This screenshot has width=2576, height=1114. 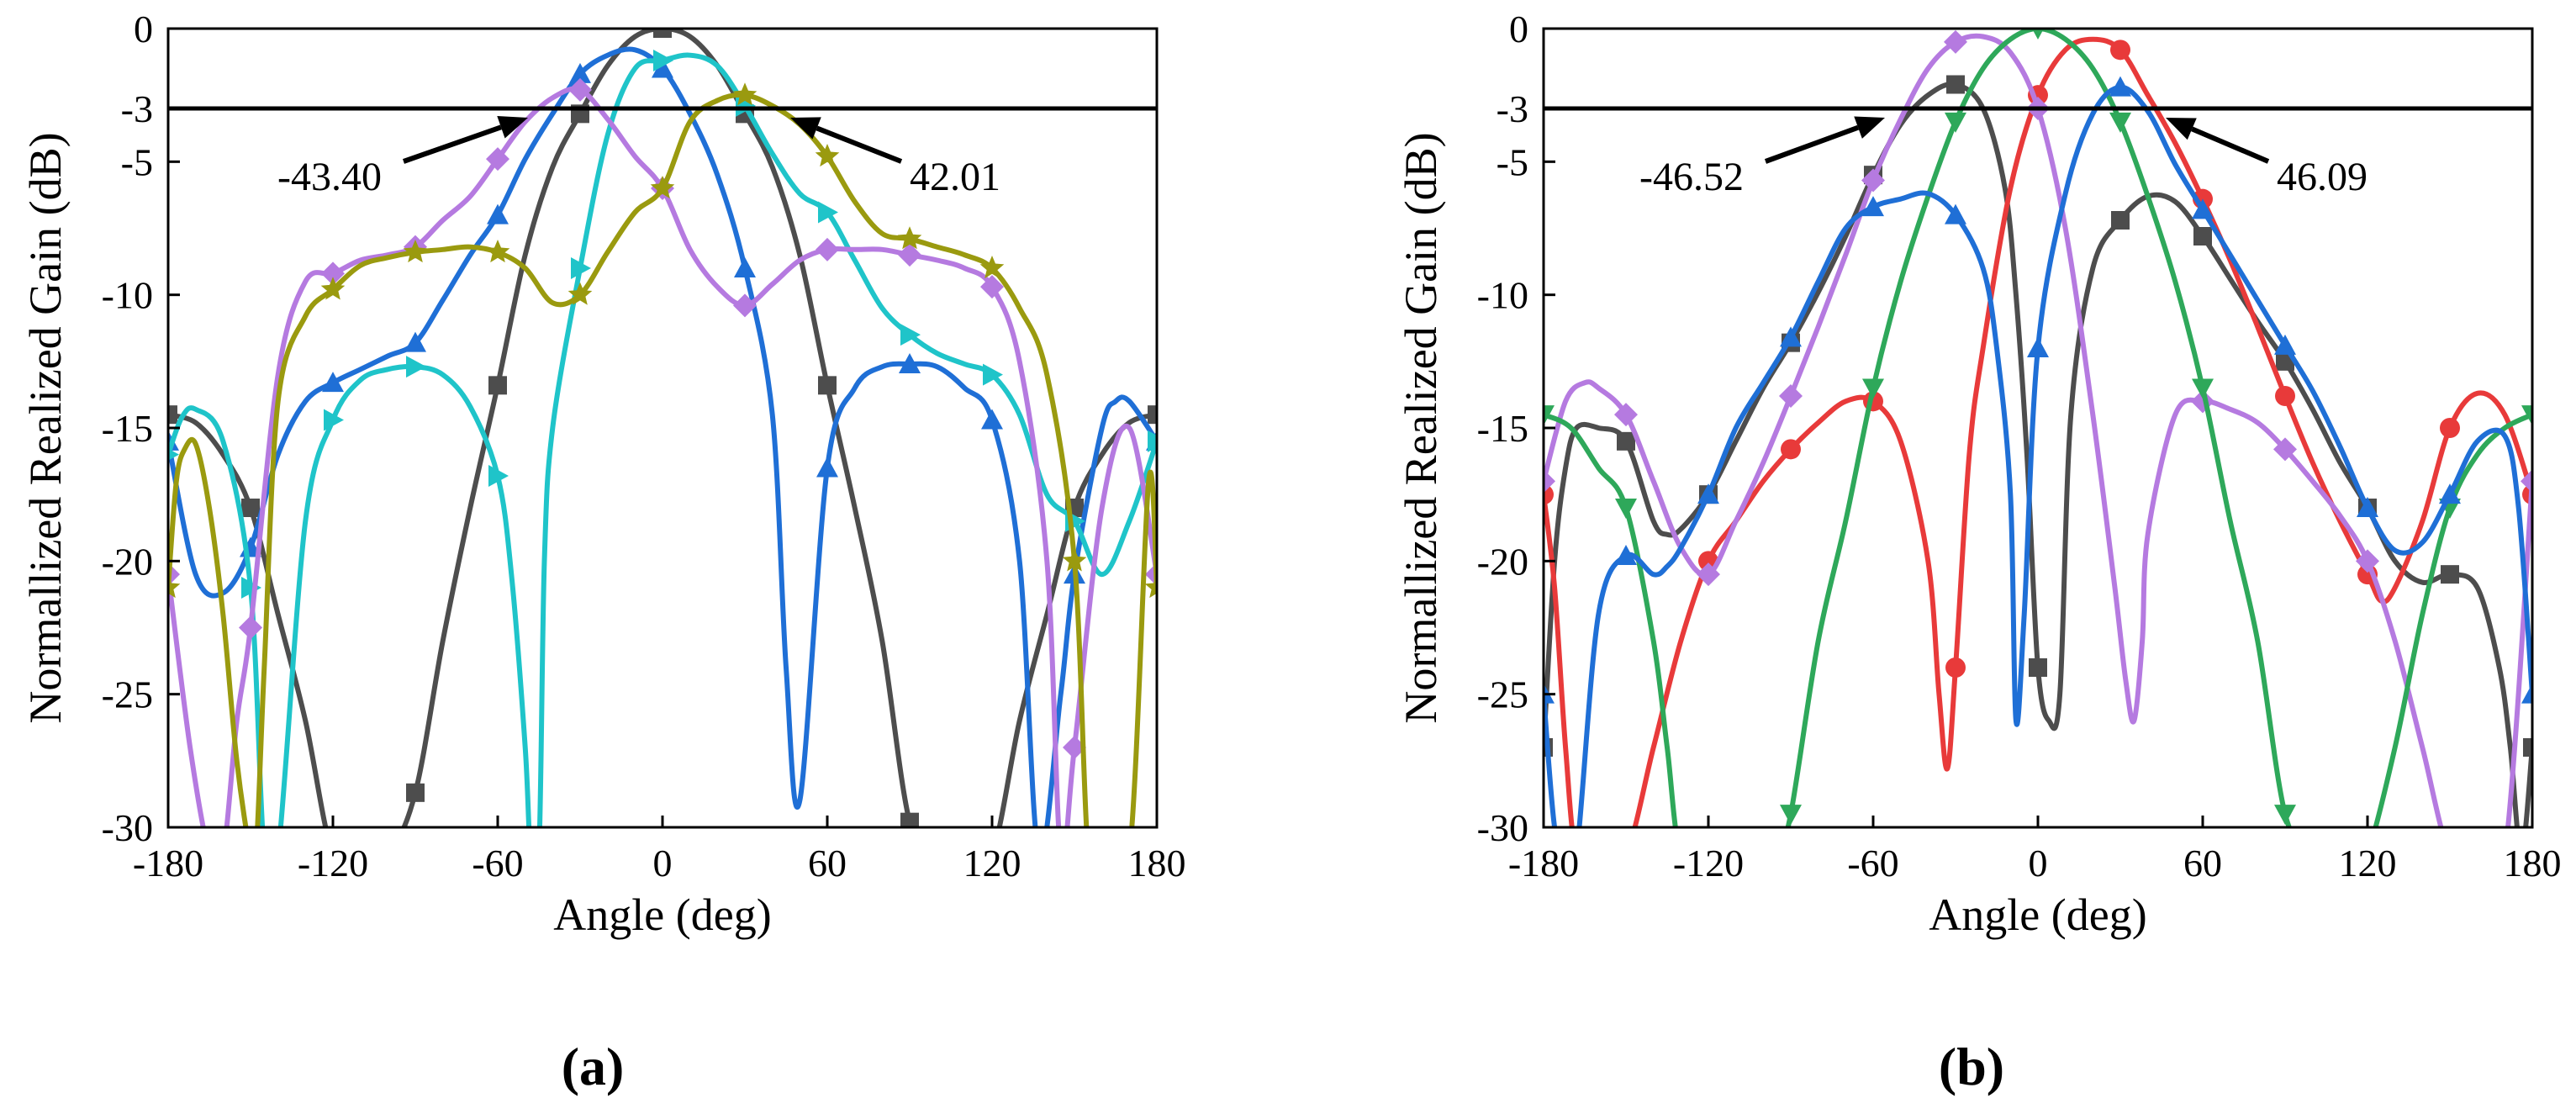 What do you see at coordinates (1513, 108) in the screenshot?
I see `y-tick-label-b: -3` at bounding box center [1513, 108].